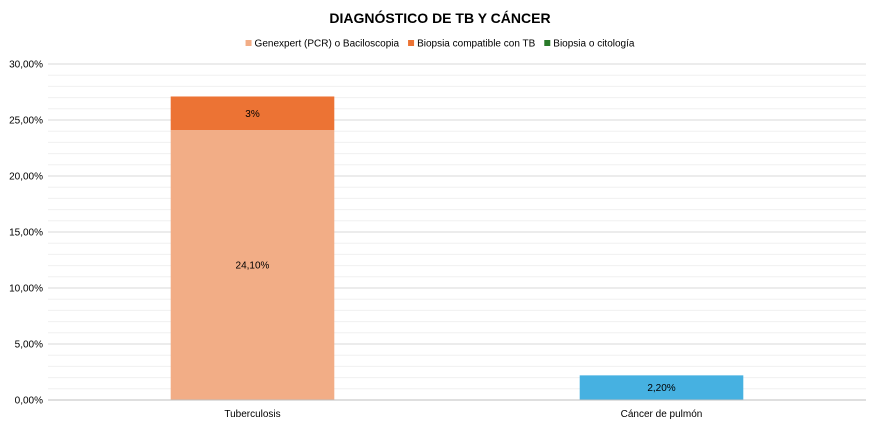  What do you see at coordinates (26, 177) in the screenshot?
I see `y-tick-label: 20,00%` at bounding box center [26, 177].